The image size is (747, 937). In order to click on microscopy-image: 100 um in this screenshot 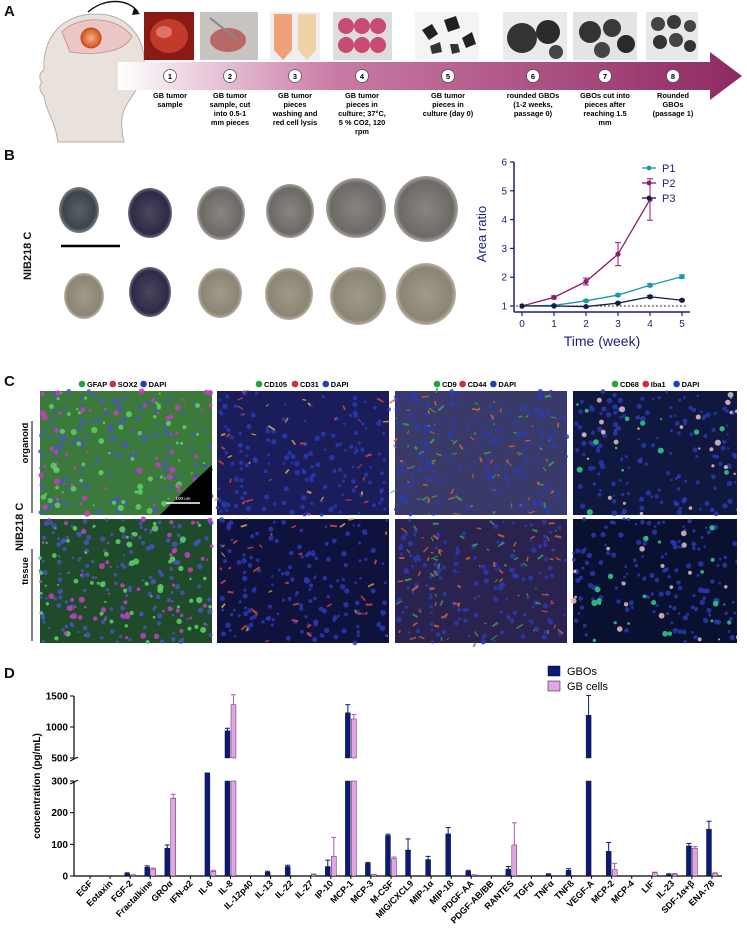, I will do `click(126, 452)`.